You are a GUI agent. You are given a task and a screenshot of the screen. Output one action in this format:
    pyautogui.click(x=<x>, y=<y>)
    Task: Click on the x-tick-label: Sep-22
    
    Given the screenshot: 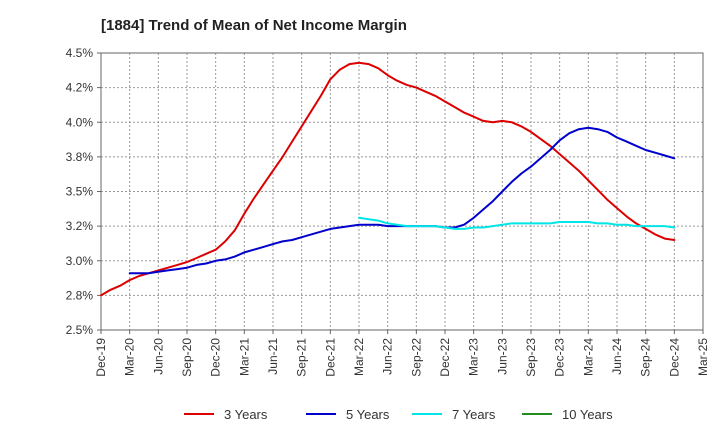 What is the action you would take?
    pyautogui.click(x=416, y=357)
    